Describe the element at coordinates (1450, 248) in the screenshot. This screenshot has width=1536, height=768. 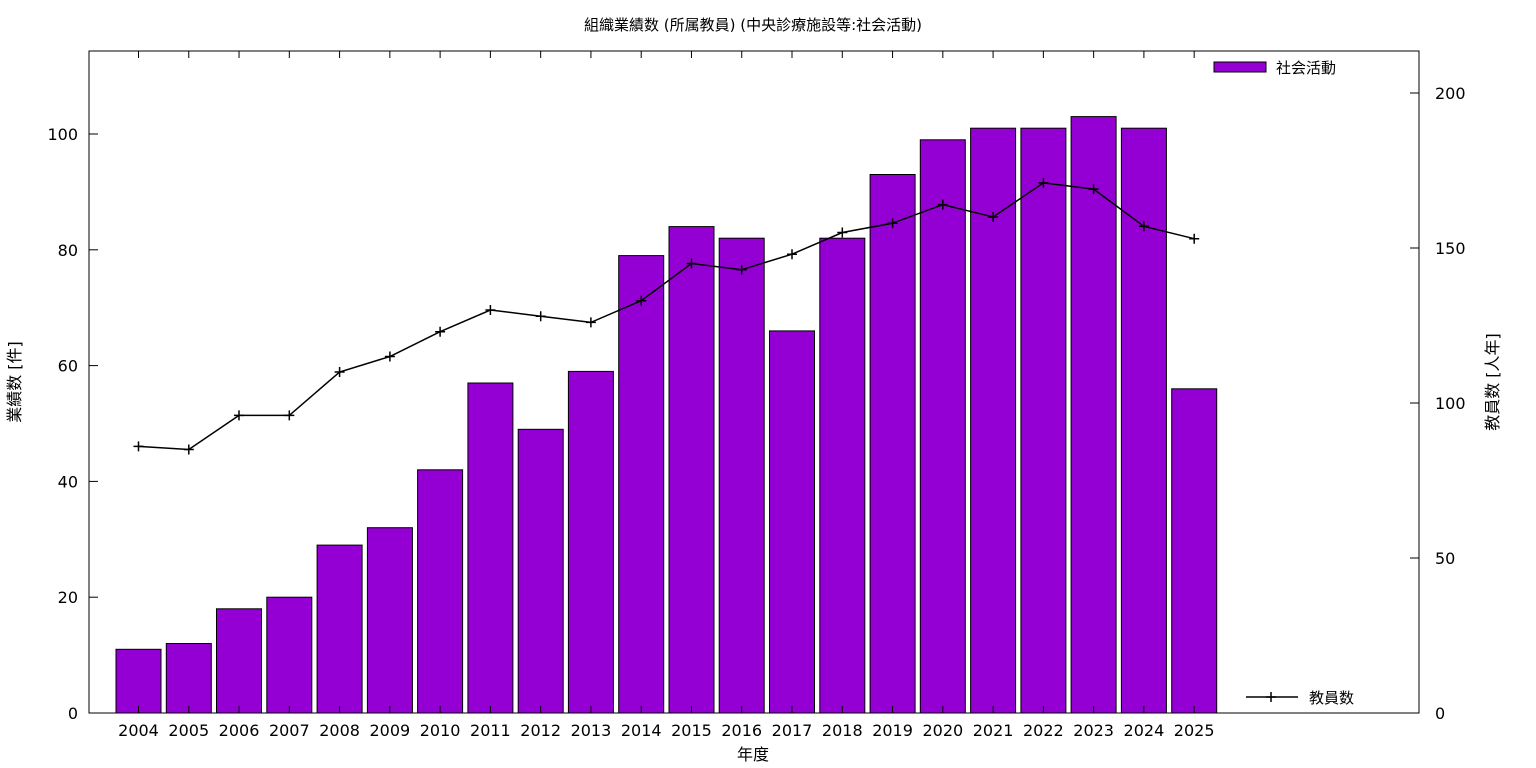
I see `y2-tick-label: 150` at that location.